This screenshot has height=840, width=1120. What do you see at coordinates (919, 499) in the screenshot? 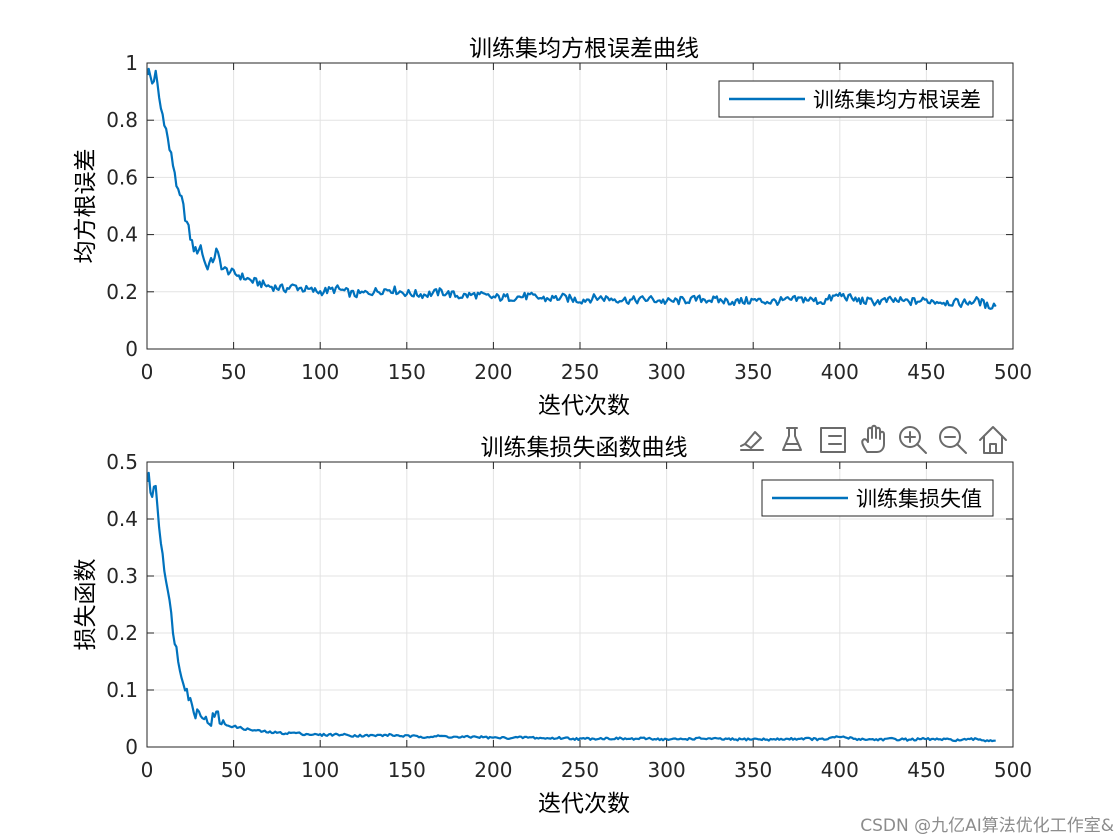
I see `legend-label: 训练集损失值` at bounding box center [919, 499].